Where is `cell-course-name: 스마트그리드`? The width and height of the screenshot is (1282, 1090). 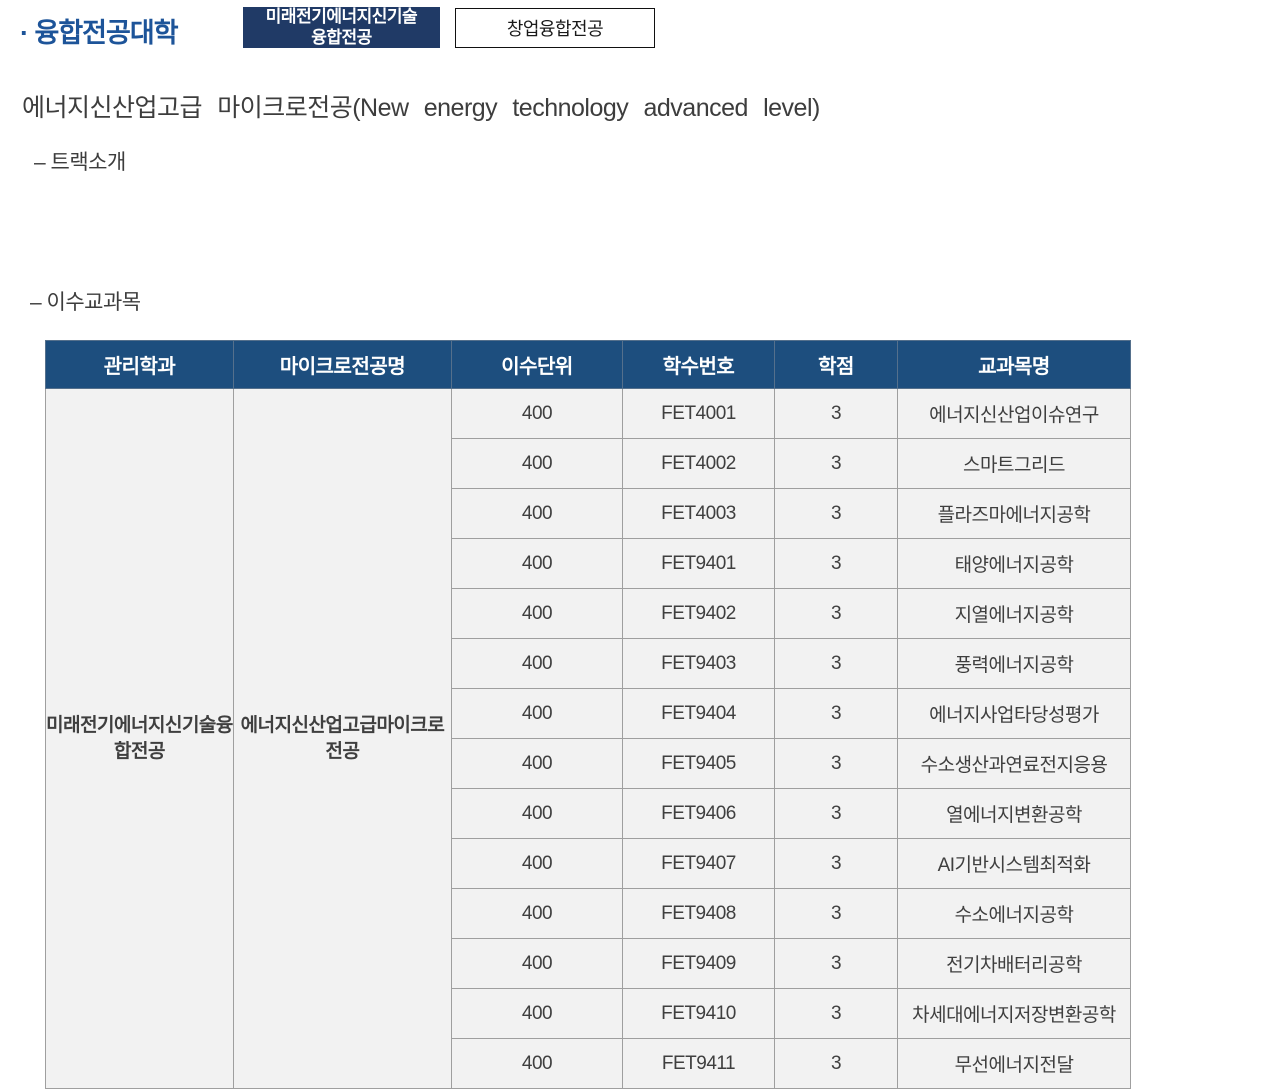
cell-course-name: 스마트그리드 is located at coordinates (1014, 463).